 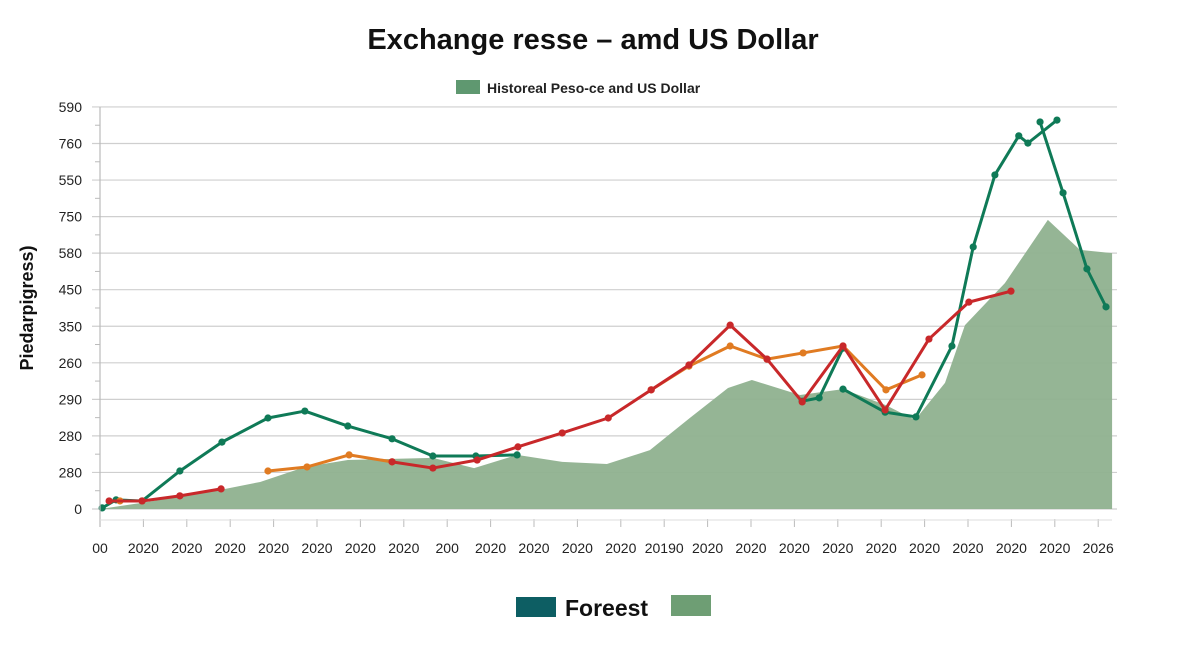 What do you see at coordinates (71, 144) in the screenshot?
I see `y-tick-label: 760` at bounding box center [71, 144].